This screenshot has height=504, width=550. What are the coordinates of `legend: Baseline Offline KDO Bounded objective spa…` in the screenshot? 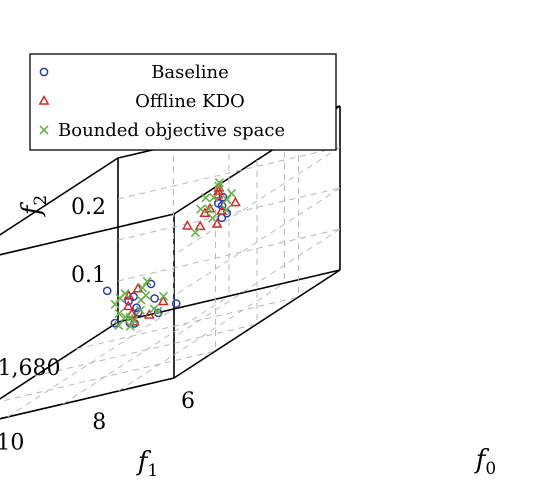 It's located at (183, 102).